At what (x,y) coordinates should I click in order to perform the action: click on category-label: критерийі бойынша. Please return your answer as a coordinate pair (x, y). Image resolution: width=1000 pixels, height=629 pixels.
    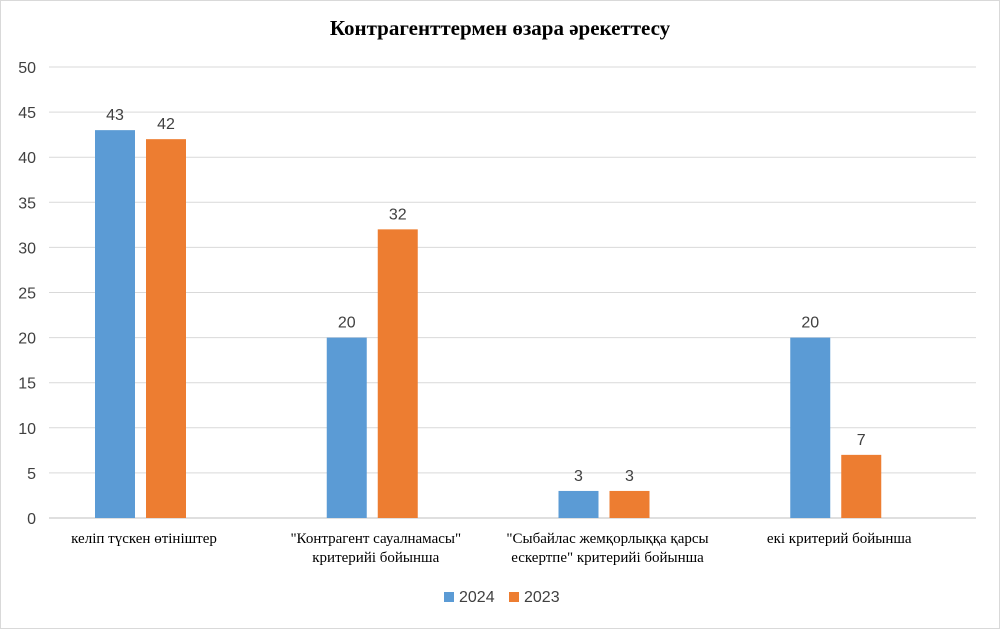
    Looking at the image, I should click on (375, 558).